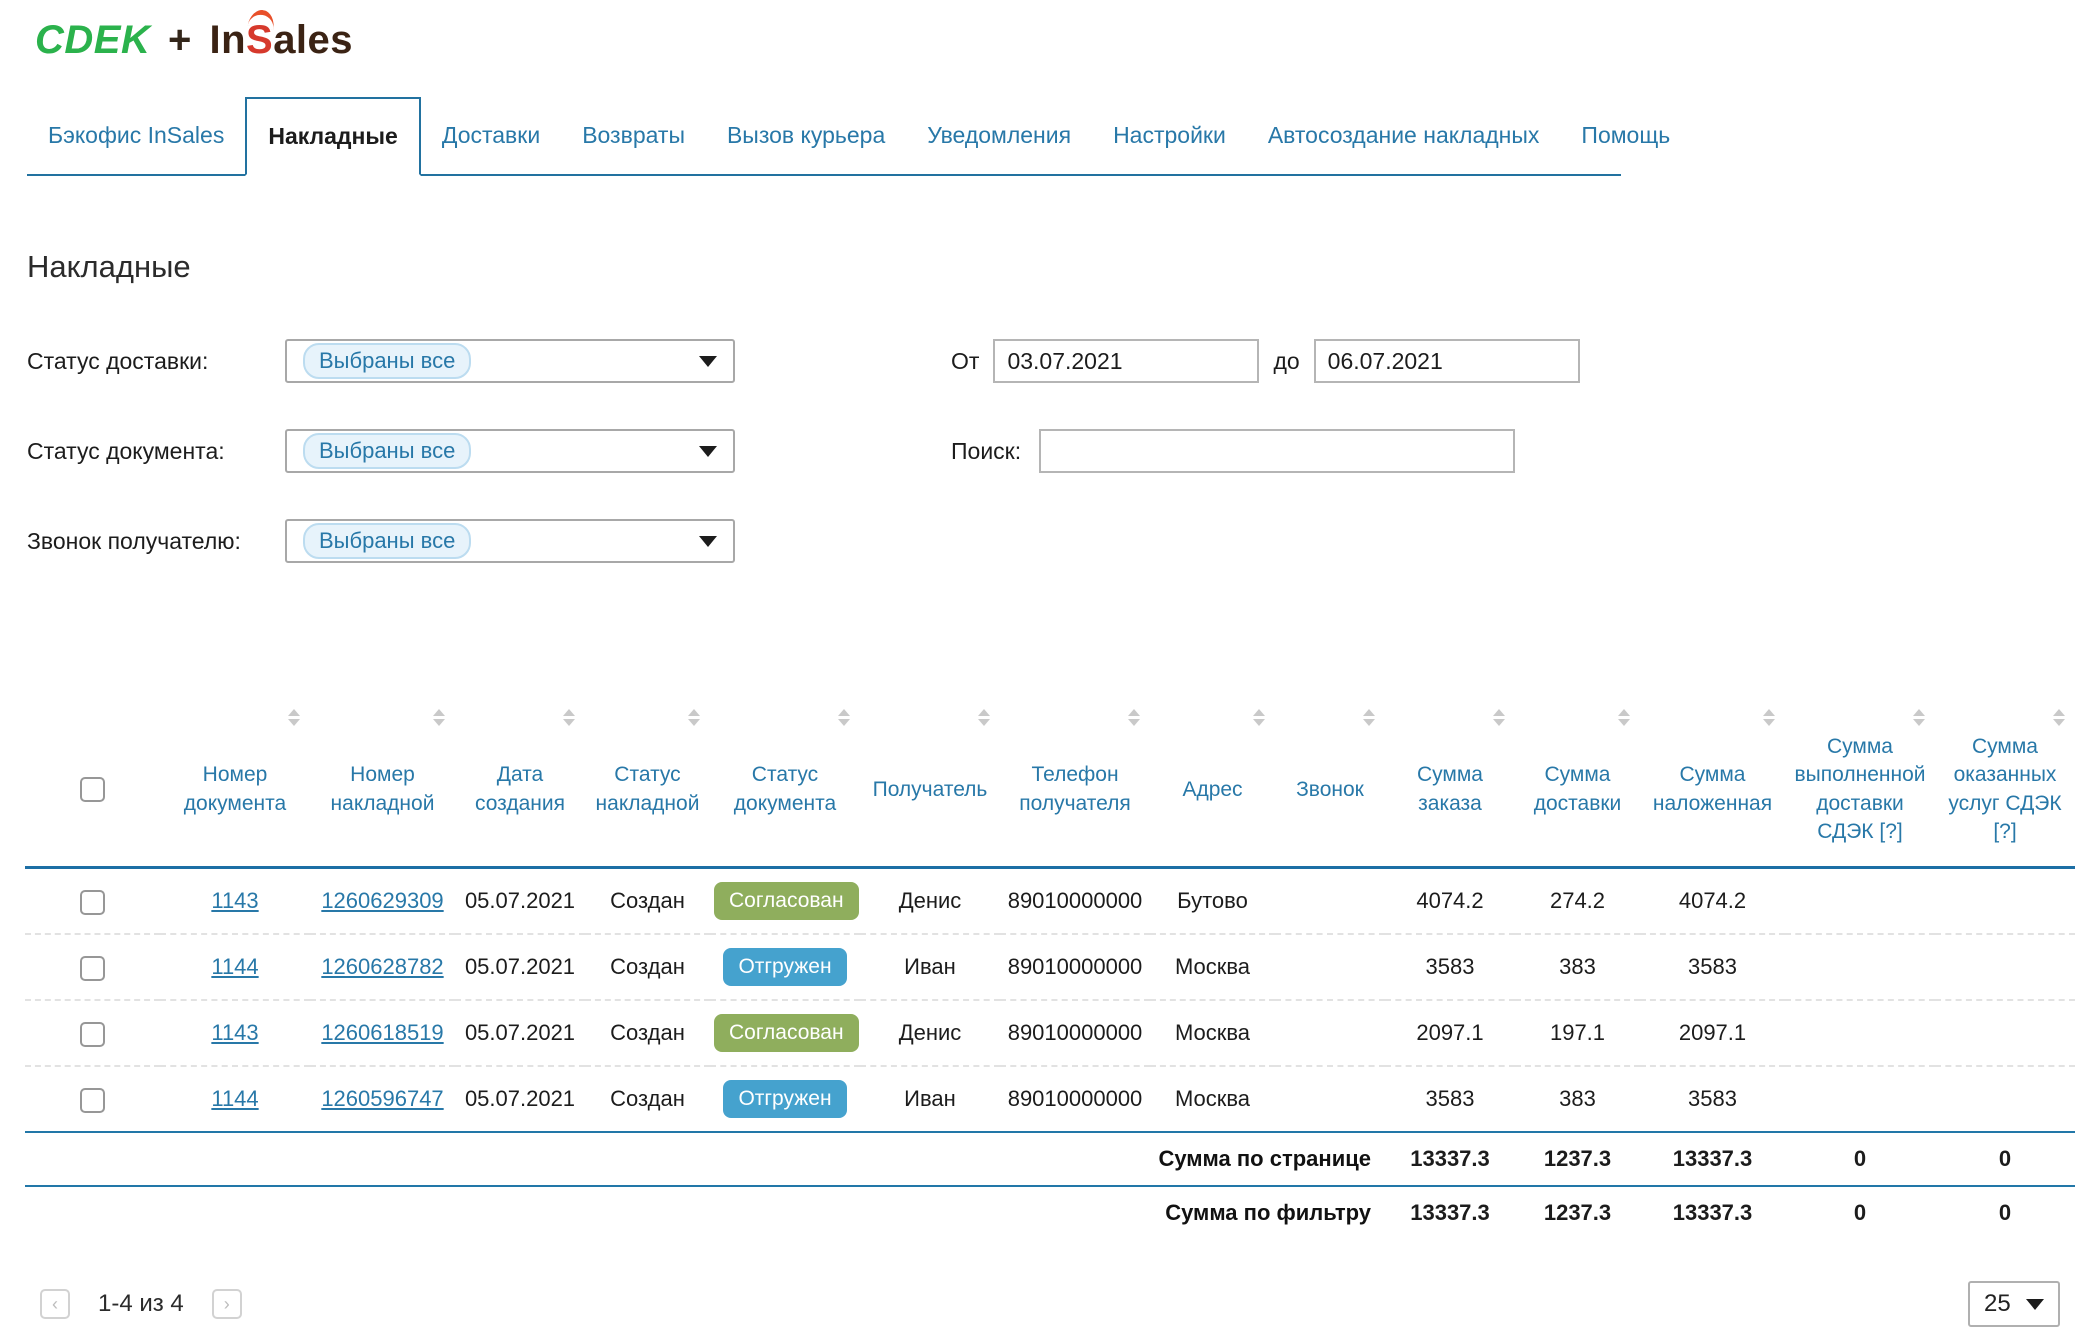  What do you see at coordinates (1577, 1212) in the screenshot?
I see `filter-total-delivery-sum: 1237.3` at bounding box center [1577, 1212].